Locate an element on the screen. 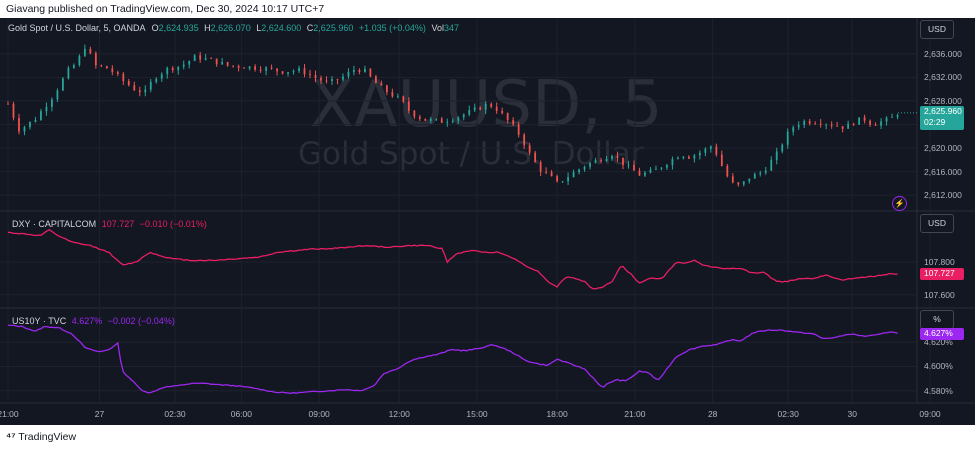  time-tick-label: 27 is located at coordinates (99, 414).